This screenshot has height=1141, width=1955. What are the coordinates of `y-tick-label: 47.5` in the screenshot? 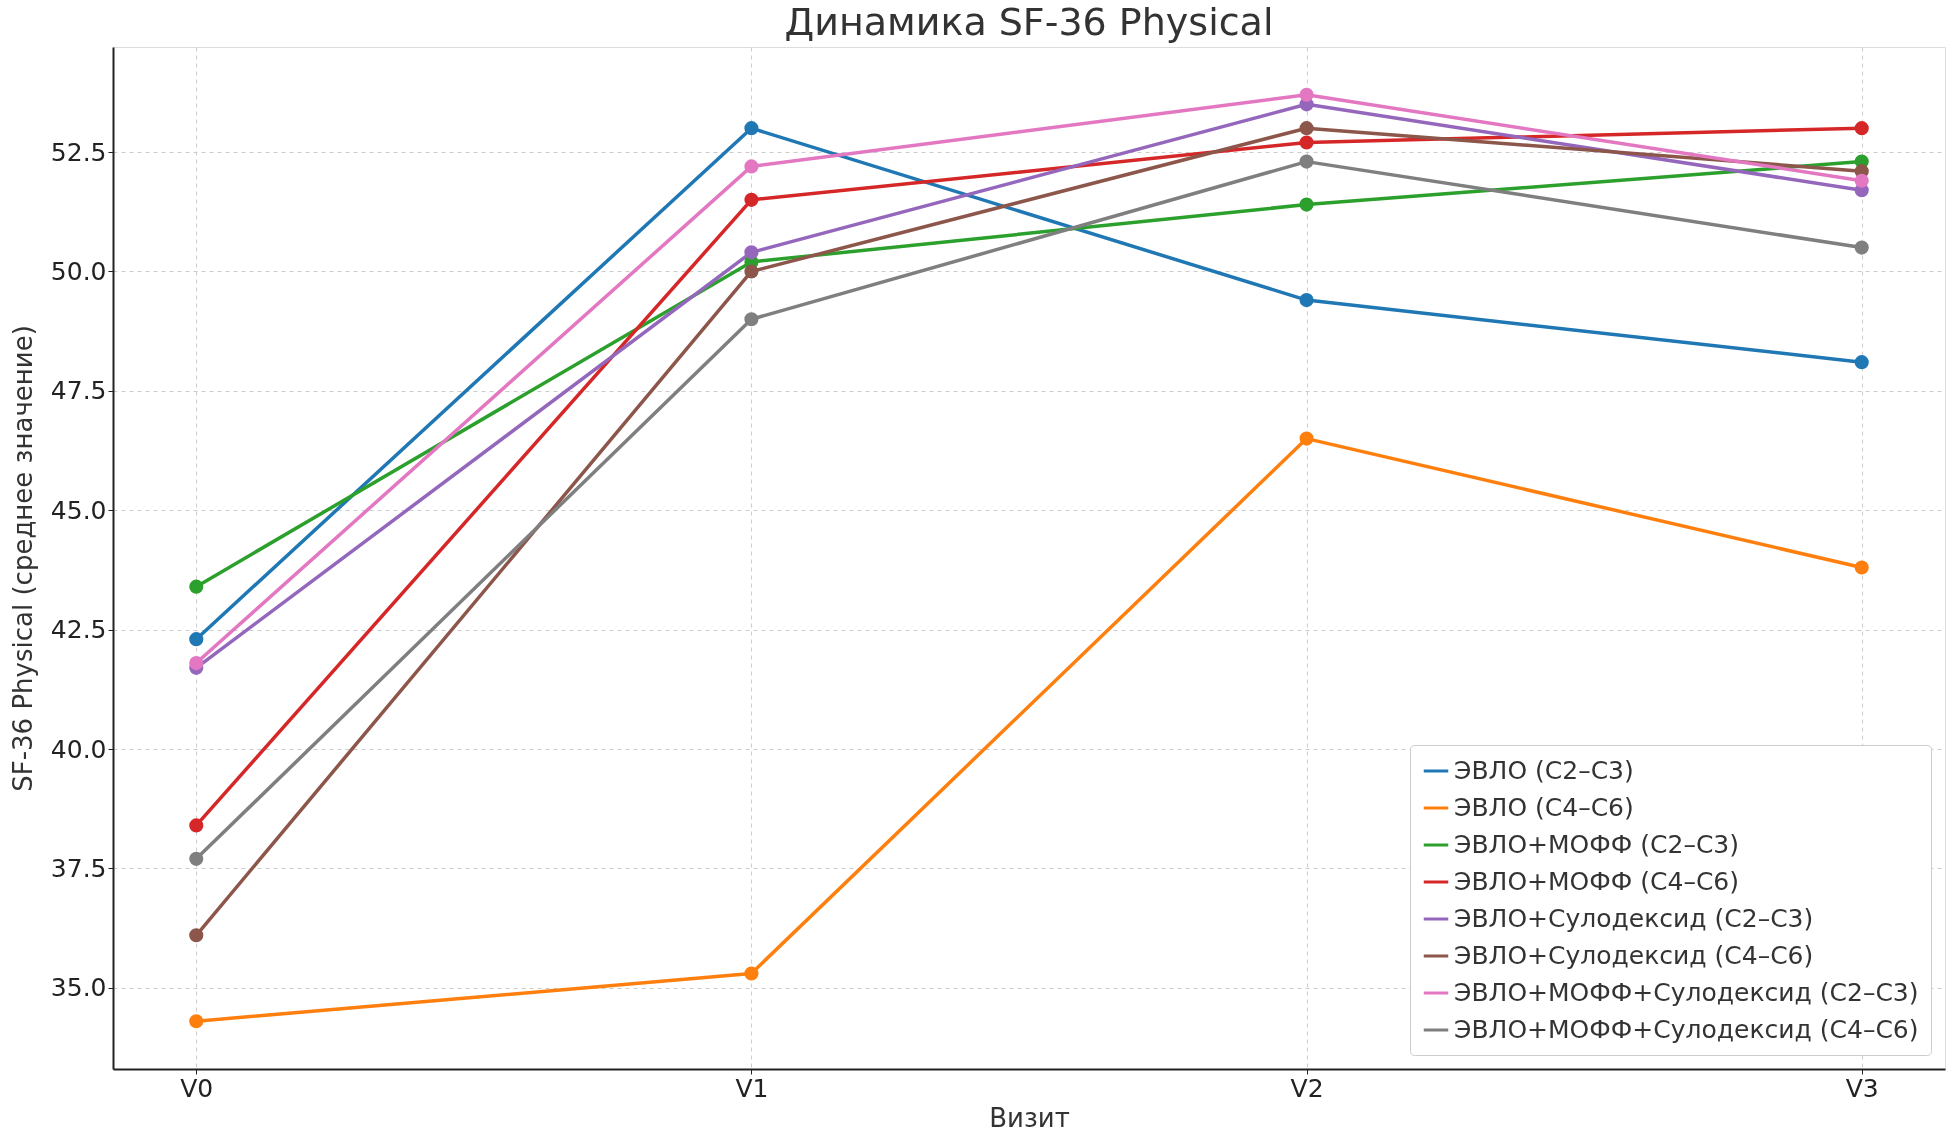 It's located at (78, 391).